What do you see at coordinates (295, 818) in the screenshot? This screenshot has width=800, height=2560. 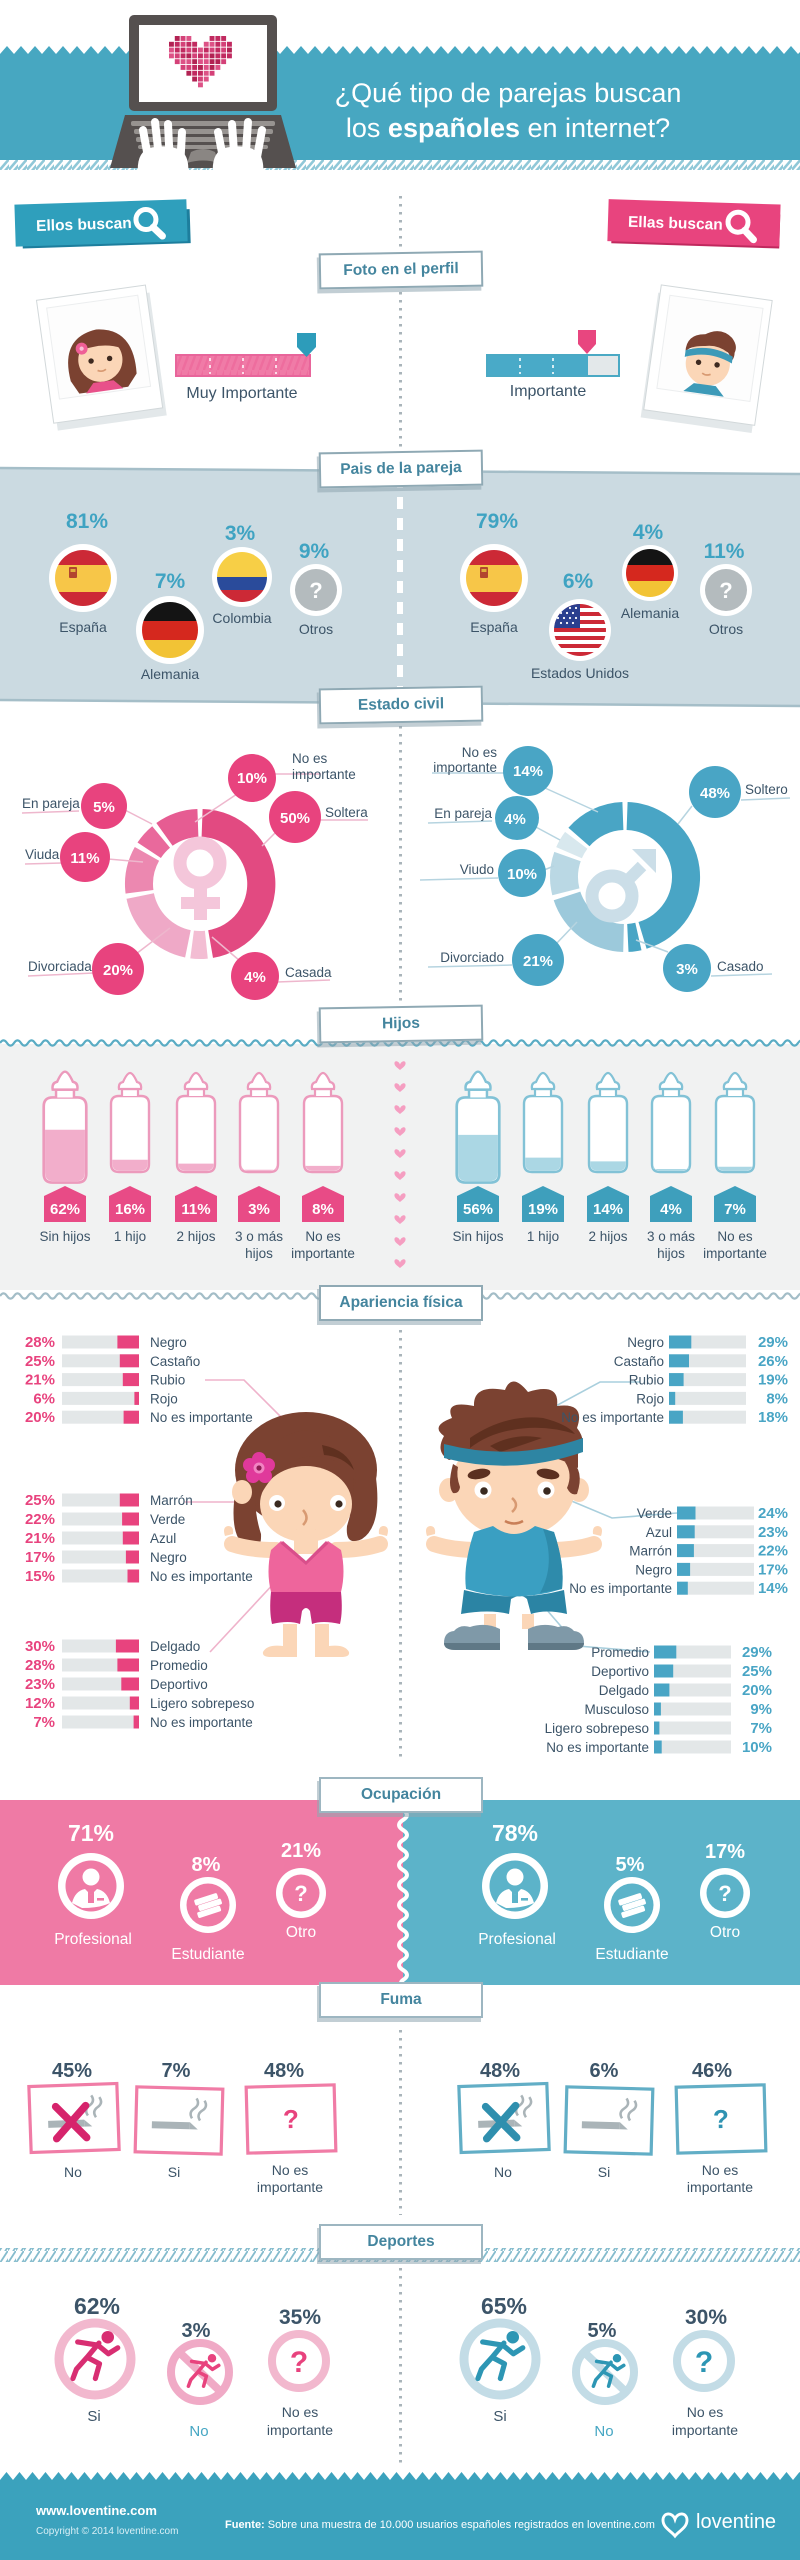 I see `svg-text: 50%` at bounding box center [295, 818].